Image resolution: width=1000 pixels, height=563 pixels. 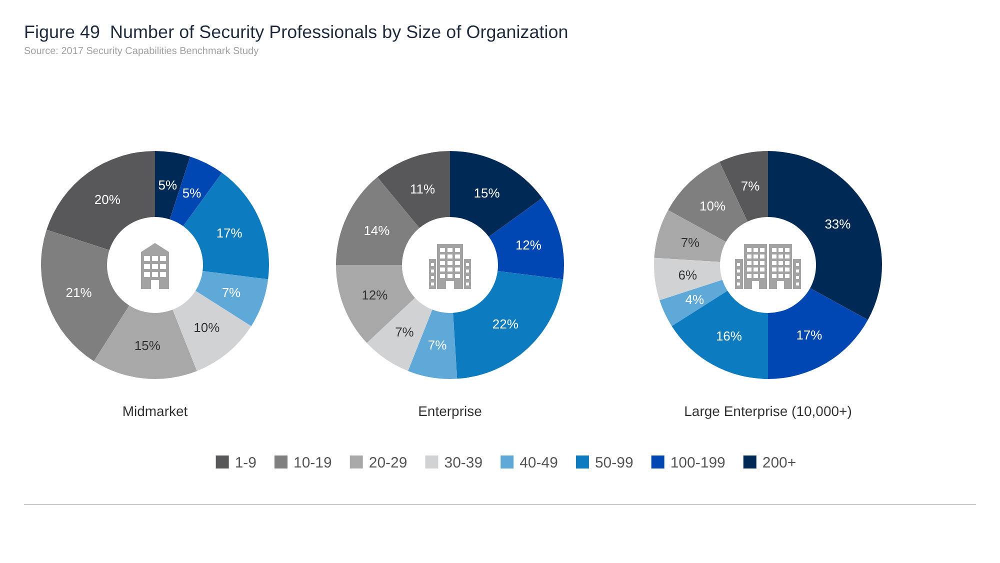 I want to click on legend-label: 50-99, so click(x=614, y=463).